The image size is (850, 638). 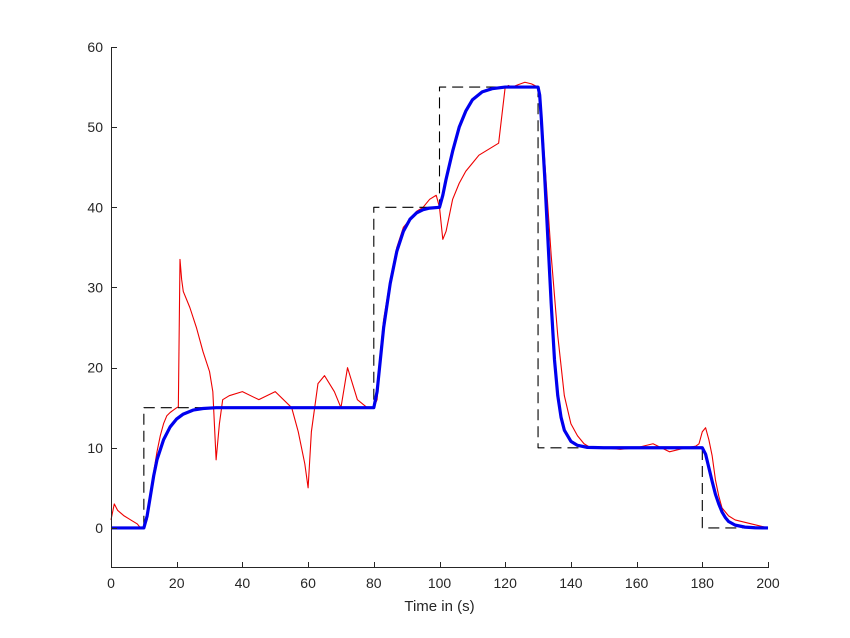 I want to click on x-axis-title: Time in (s), so click(x=439, y=606).